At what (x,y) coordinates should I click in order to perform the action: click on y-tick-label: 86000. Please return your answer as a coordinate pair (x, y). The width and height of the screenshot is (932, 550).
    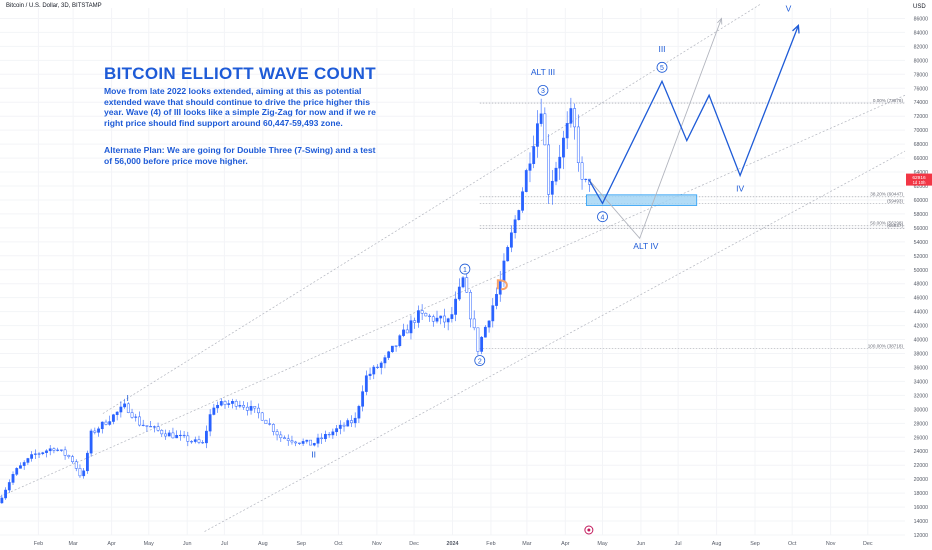
    Looking at the image, I should click on (921, 19).